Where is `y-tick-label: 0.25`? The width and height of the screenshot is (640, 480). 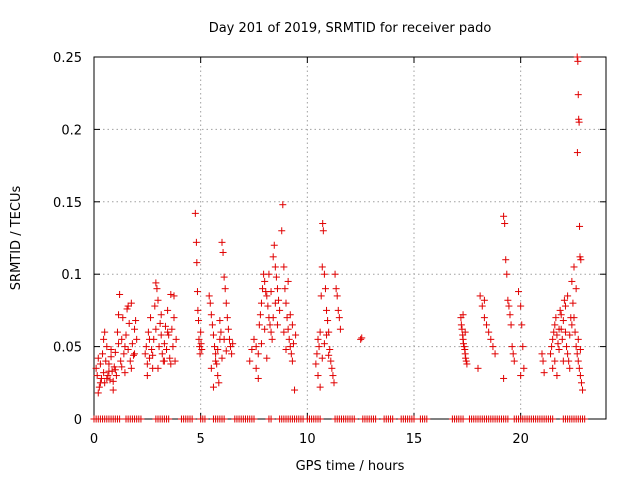
y-tick-label: 0.25 is located at coordinates (67, 58).